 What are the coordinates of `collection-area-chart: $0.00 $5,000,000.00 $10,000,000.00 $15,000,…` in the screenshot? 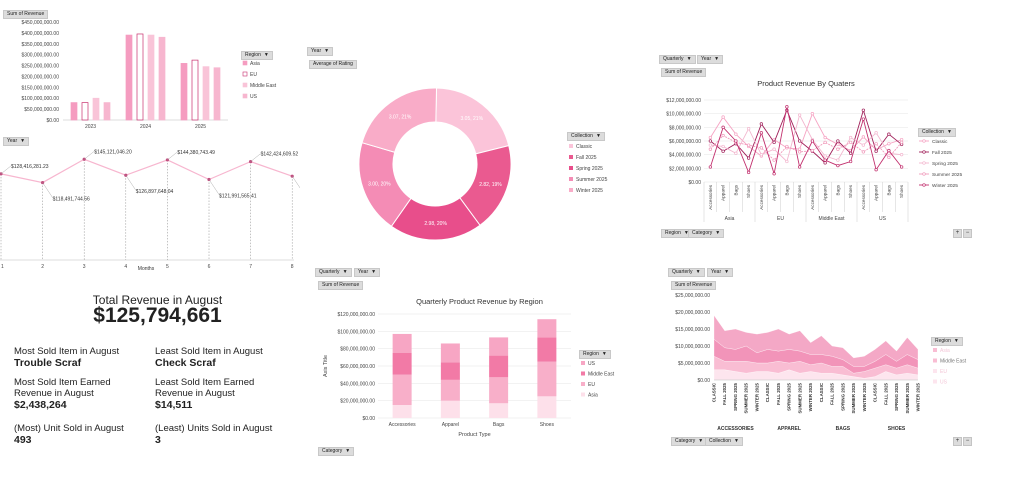 It's located at (798, 362).